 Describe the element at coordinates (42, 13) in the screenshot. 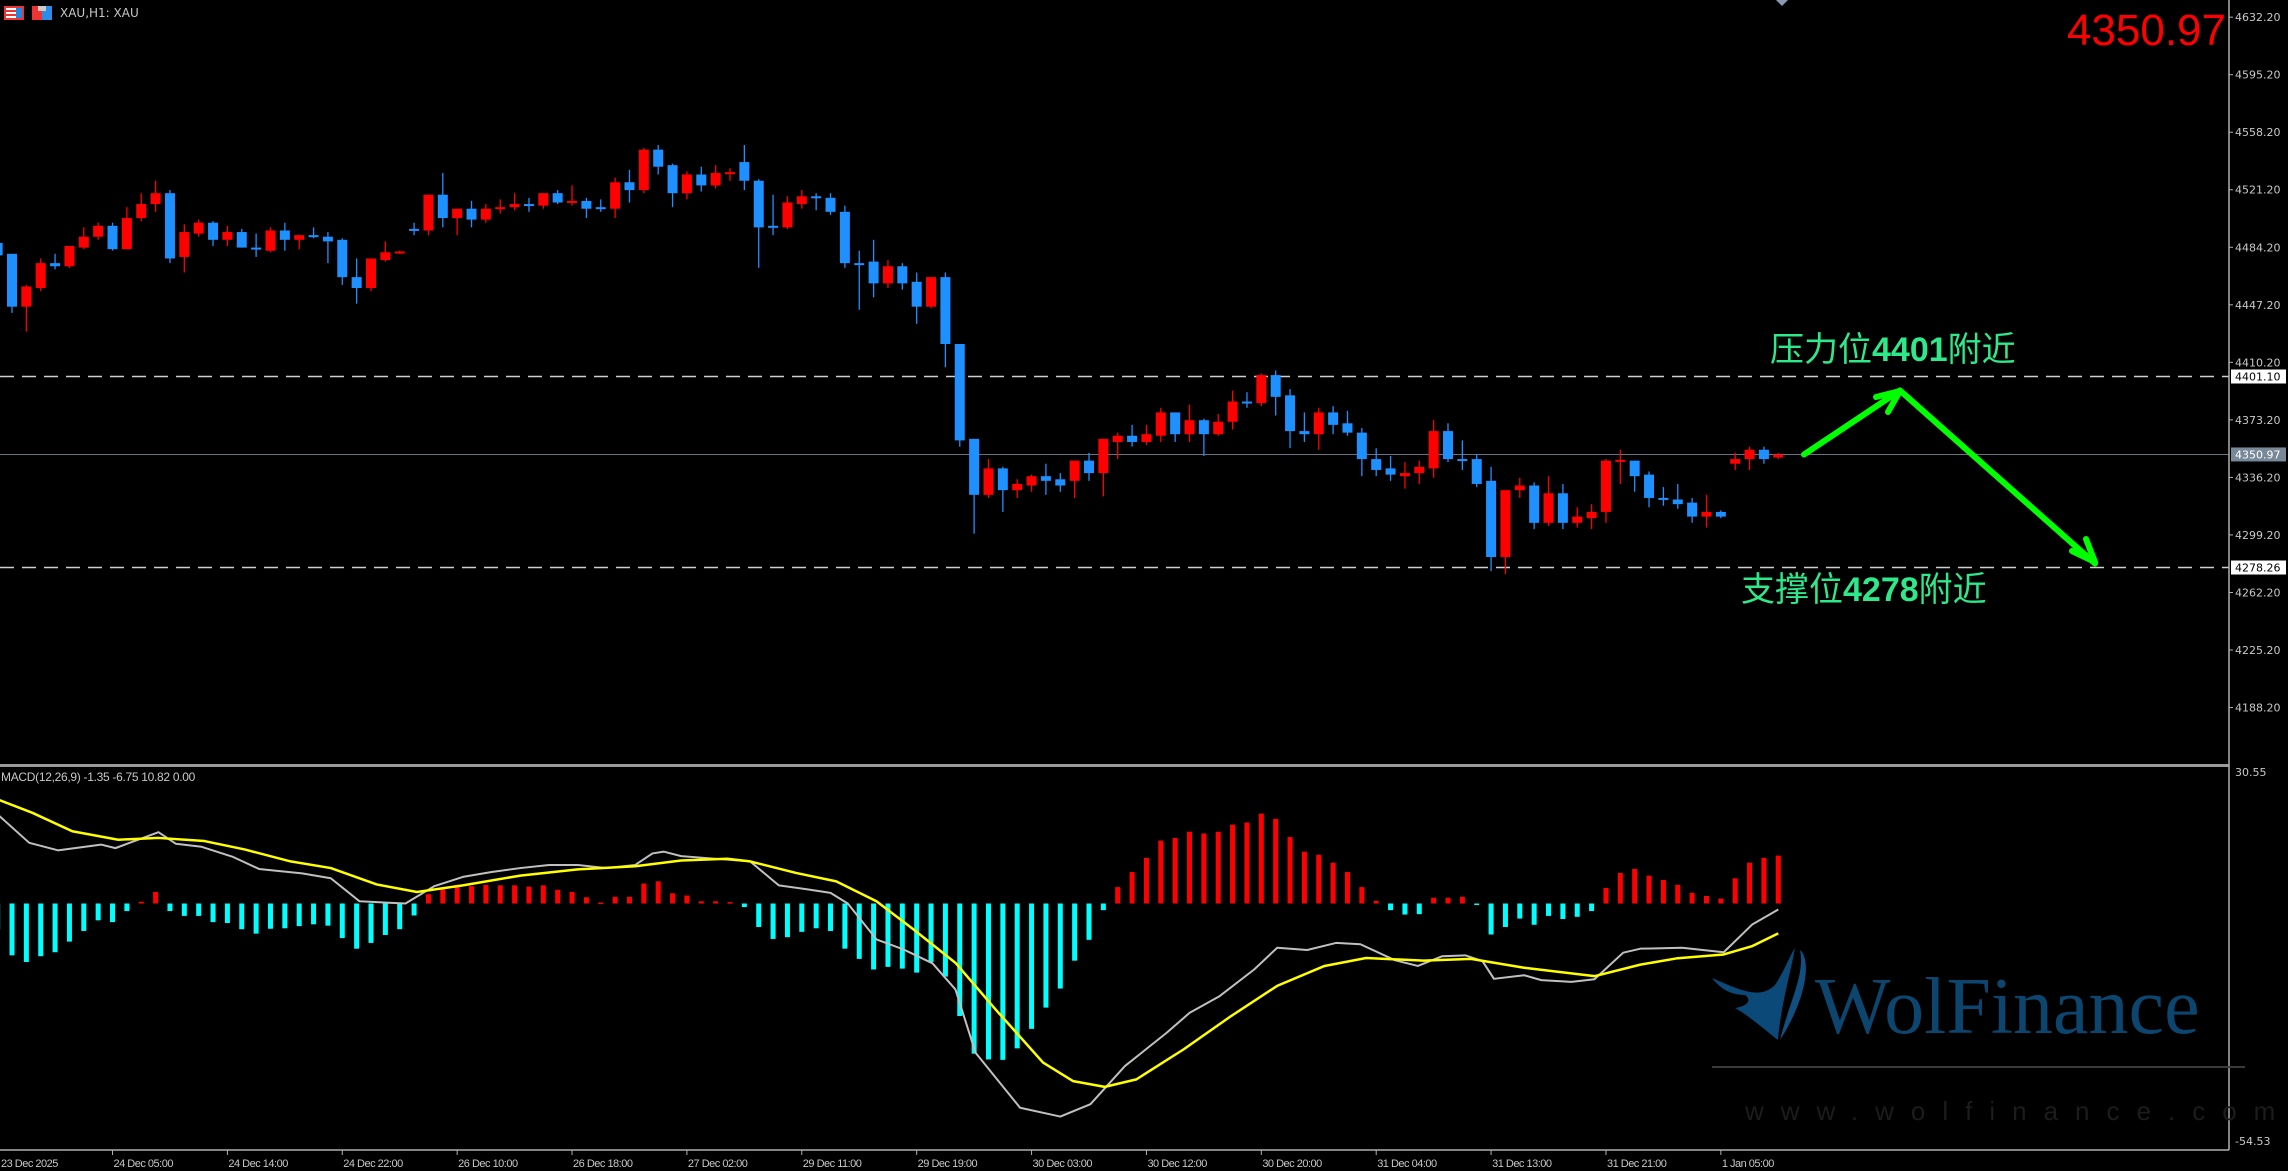

I see `save-template-icon` at that location.